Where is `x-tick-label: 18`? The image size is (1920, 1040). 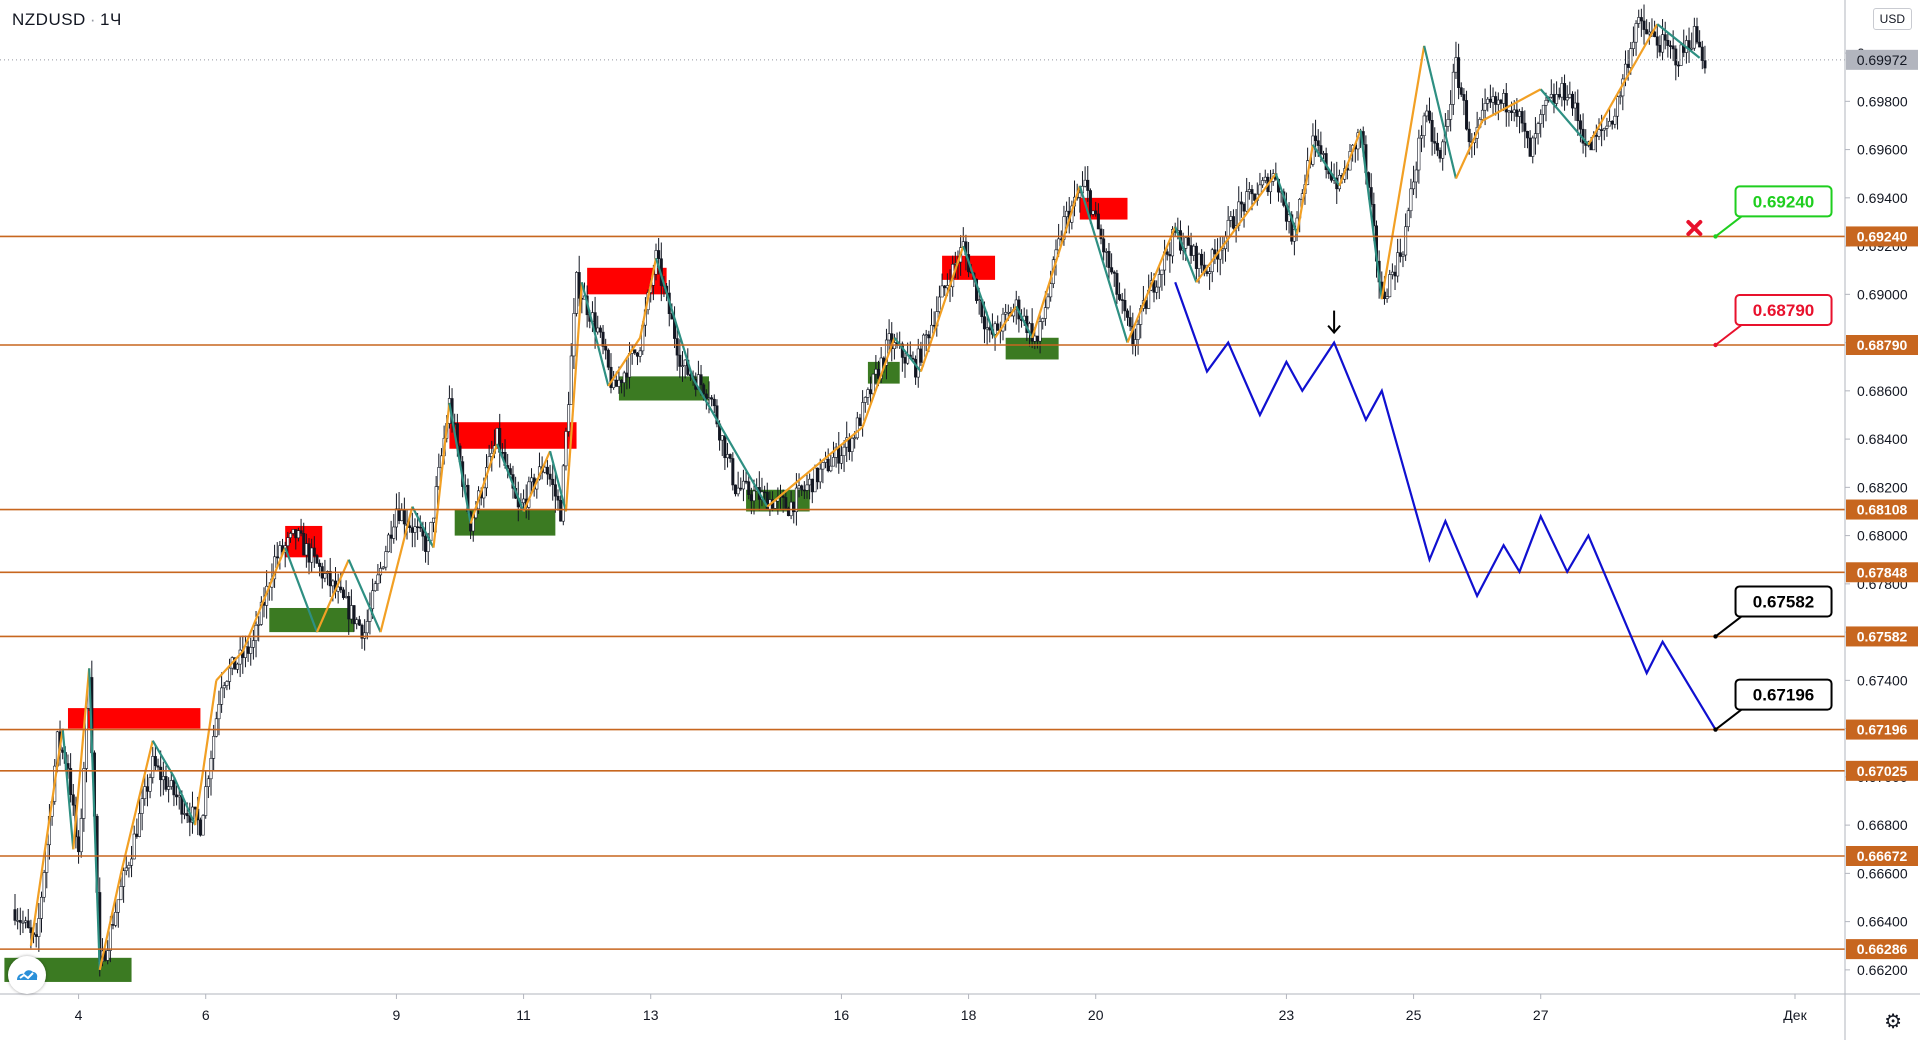
x-tick-label: 18 is located at coordinates (969, 1015).